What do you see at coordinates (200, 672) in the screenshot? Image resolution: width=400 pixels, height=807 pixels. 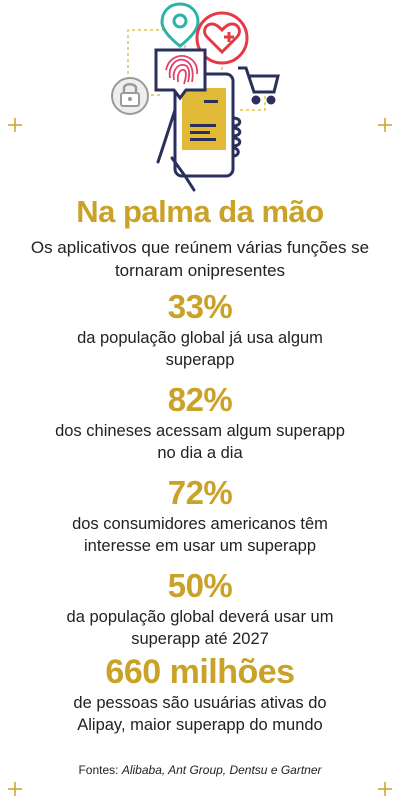 I see `stat-value: 660 milhões` at bounding box center [200, 672].